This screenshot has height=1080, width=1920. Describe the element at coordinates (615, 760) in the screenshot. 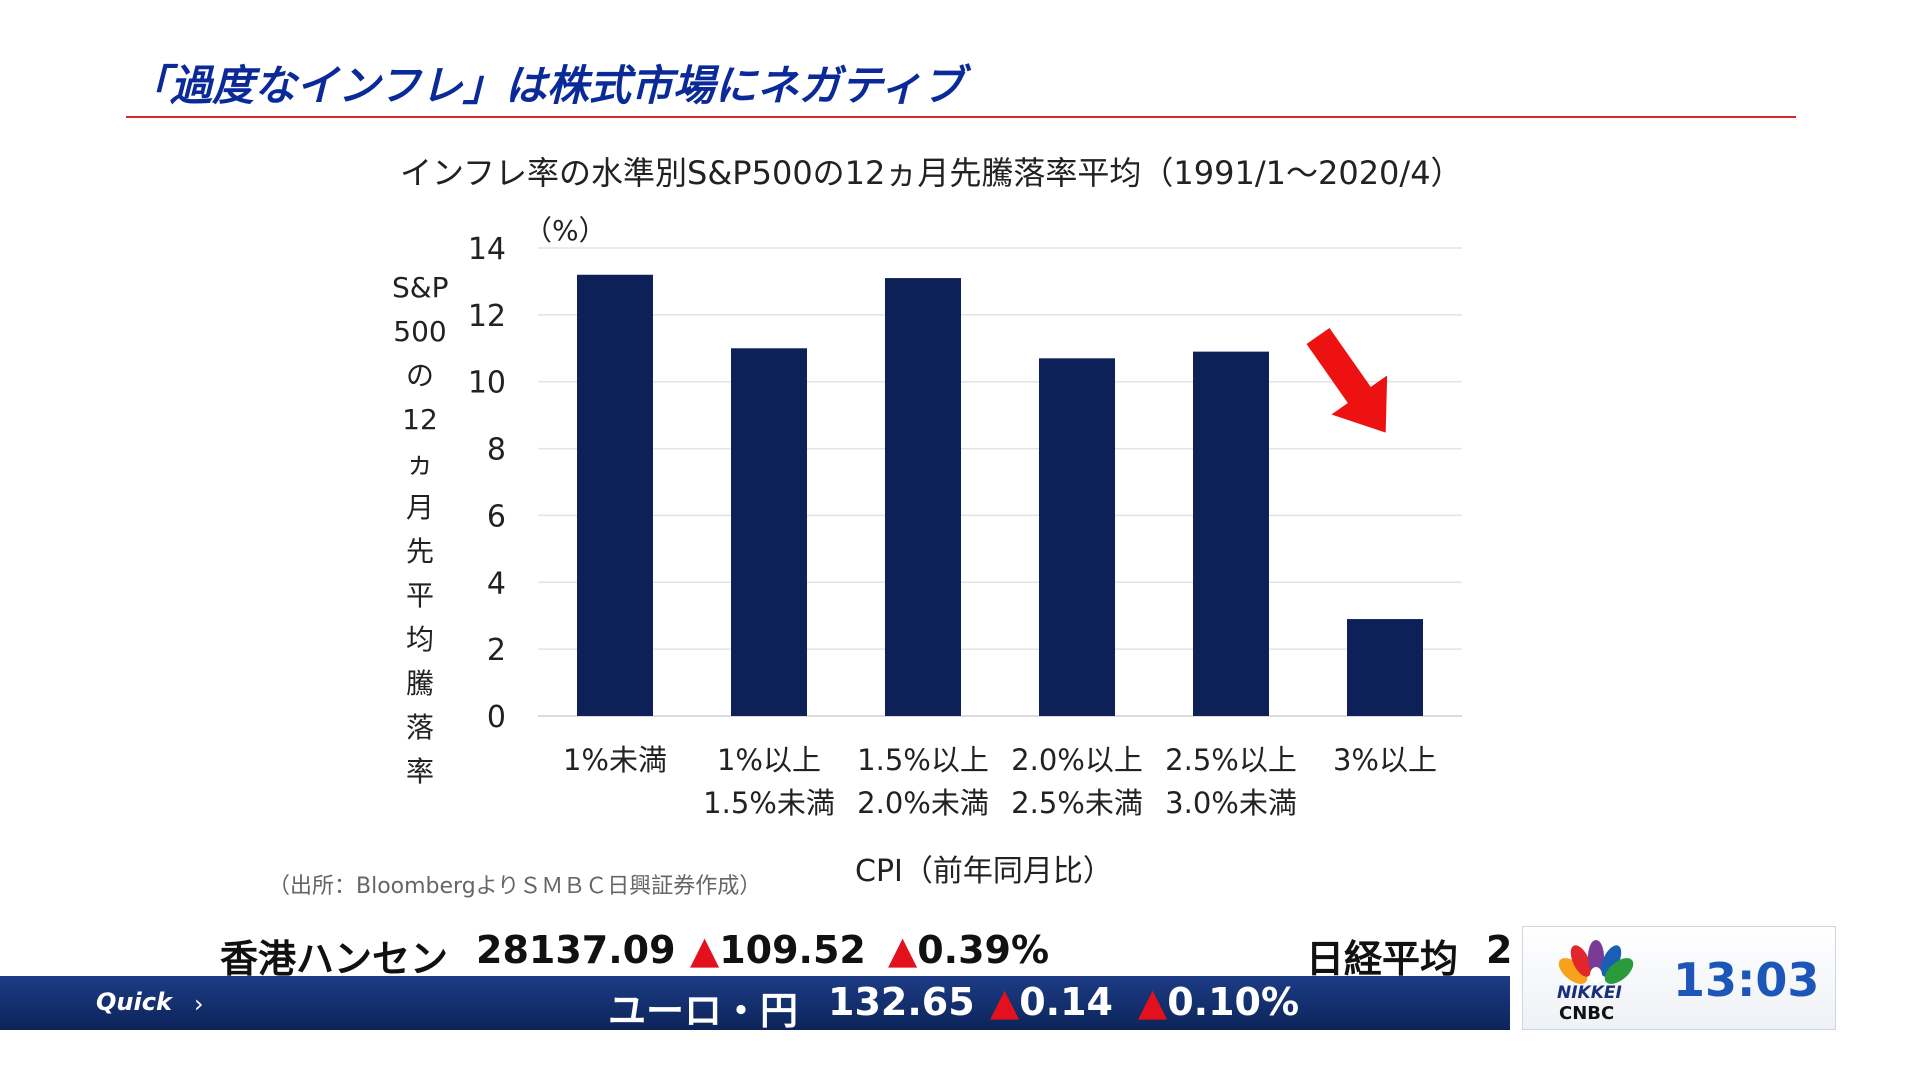

I see `x-tick-label: 1%未満` at that location.